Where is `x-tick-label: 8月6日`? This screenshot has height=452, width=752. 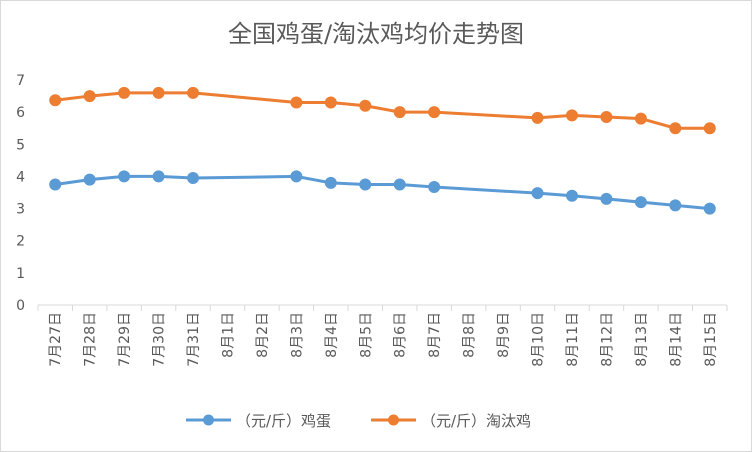
x-tick-label: 8月6日 is located at coordinates (401, 335).